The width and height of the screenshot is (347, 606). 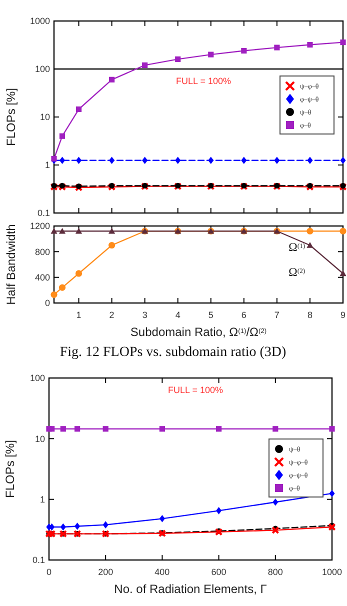 What do you see at coordinates (106, 572) in the screenshot?
I see `x-tick-label: 200` at bounding box center [106, 572].